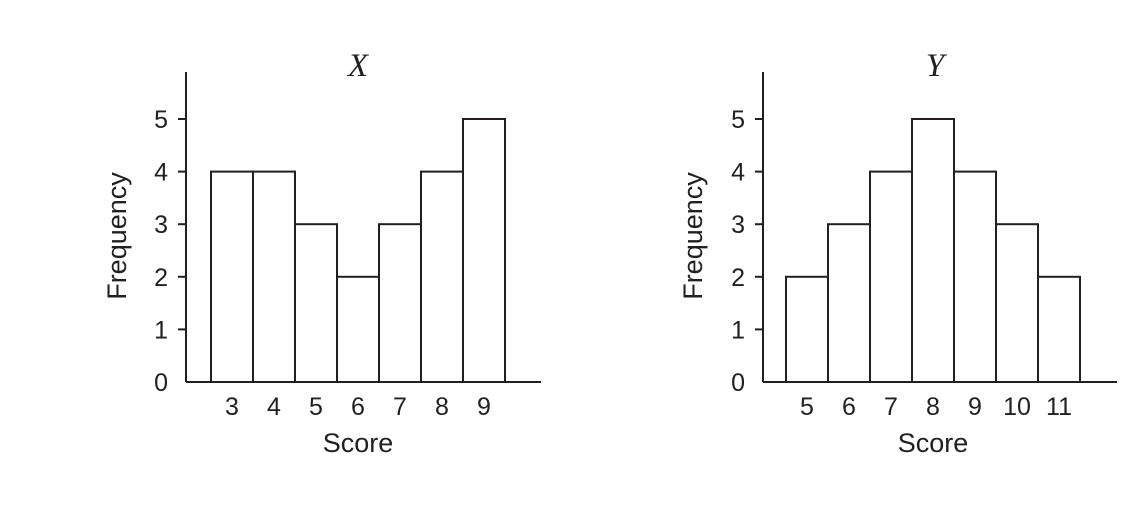 The width and height of the screenshot is (1144, 508). I want to click on y-tick-label-x-2: 2, so click(161, 278).